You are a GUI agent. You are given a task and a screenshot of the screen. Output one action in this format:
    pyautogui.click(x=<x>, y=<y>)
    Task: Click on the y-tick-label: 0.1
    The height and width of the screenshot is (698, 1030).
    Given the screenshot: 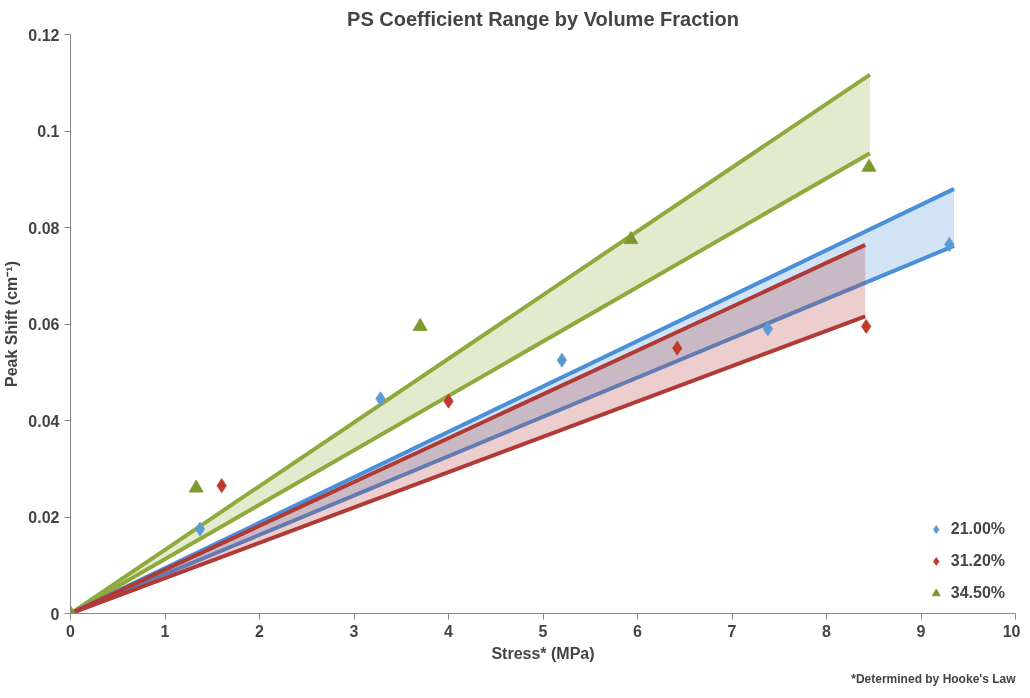 What is the action you would take?
    pyautogui.click(x=48, y=131)
    